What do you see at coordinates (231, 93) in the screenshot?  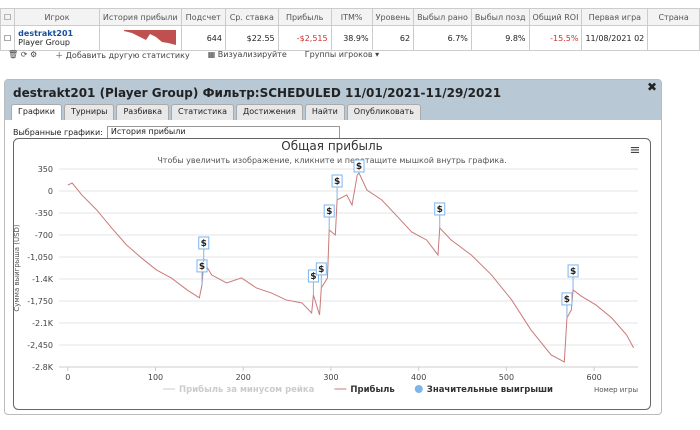 I see `filter-label: Фильтр:` at bounding box center [231, 93].